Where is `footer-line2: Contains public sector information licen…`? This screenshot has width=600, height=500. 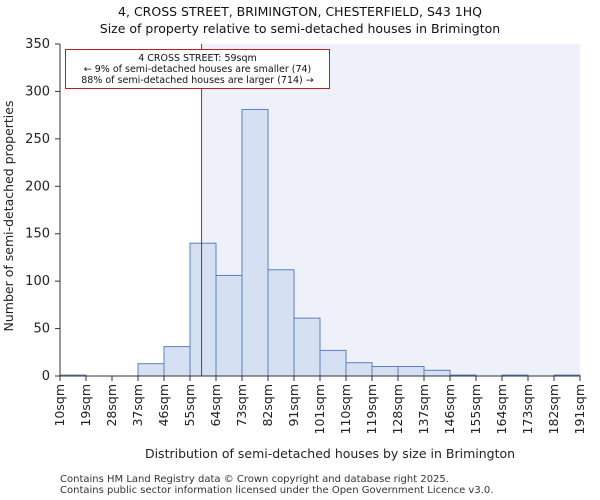 footer-line2: Contains public sector information licen… is located at coordinates (277, 490).